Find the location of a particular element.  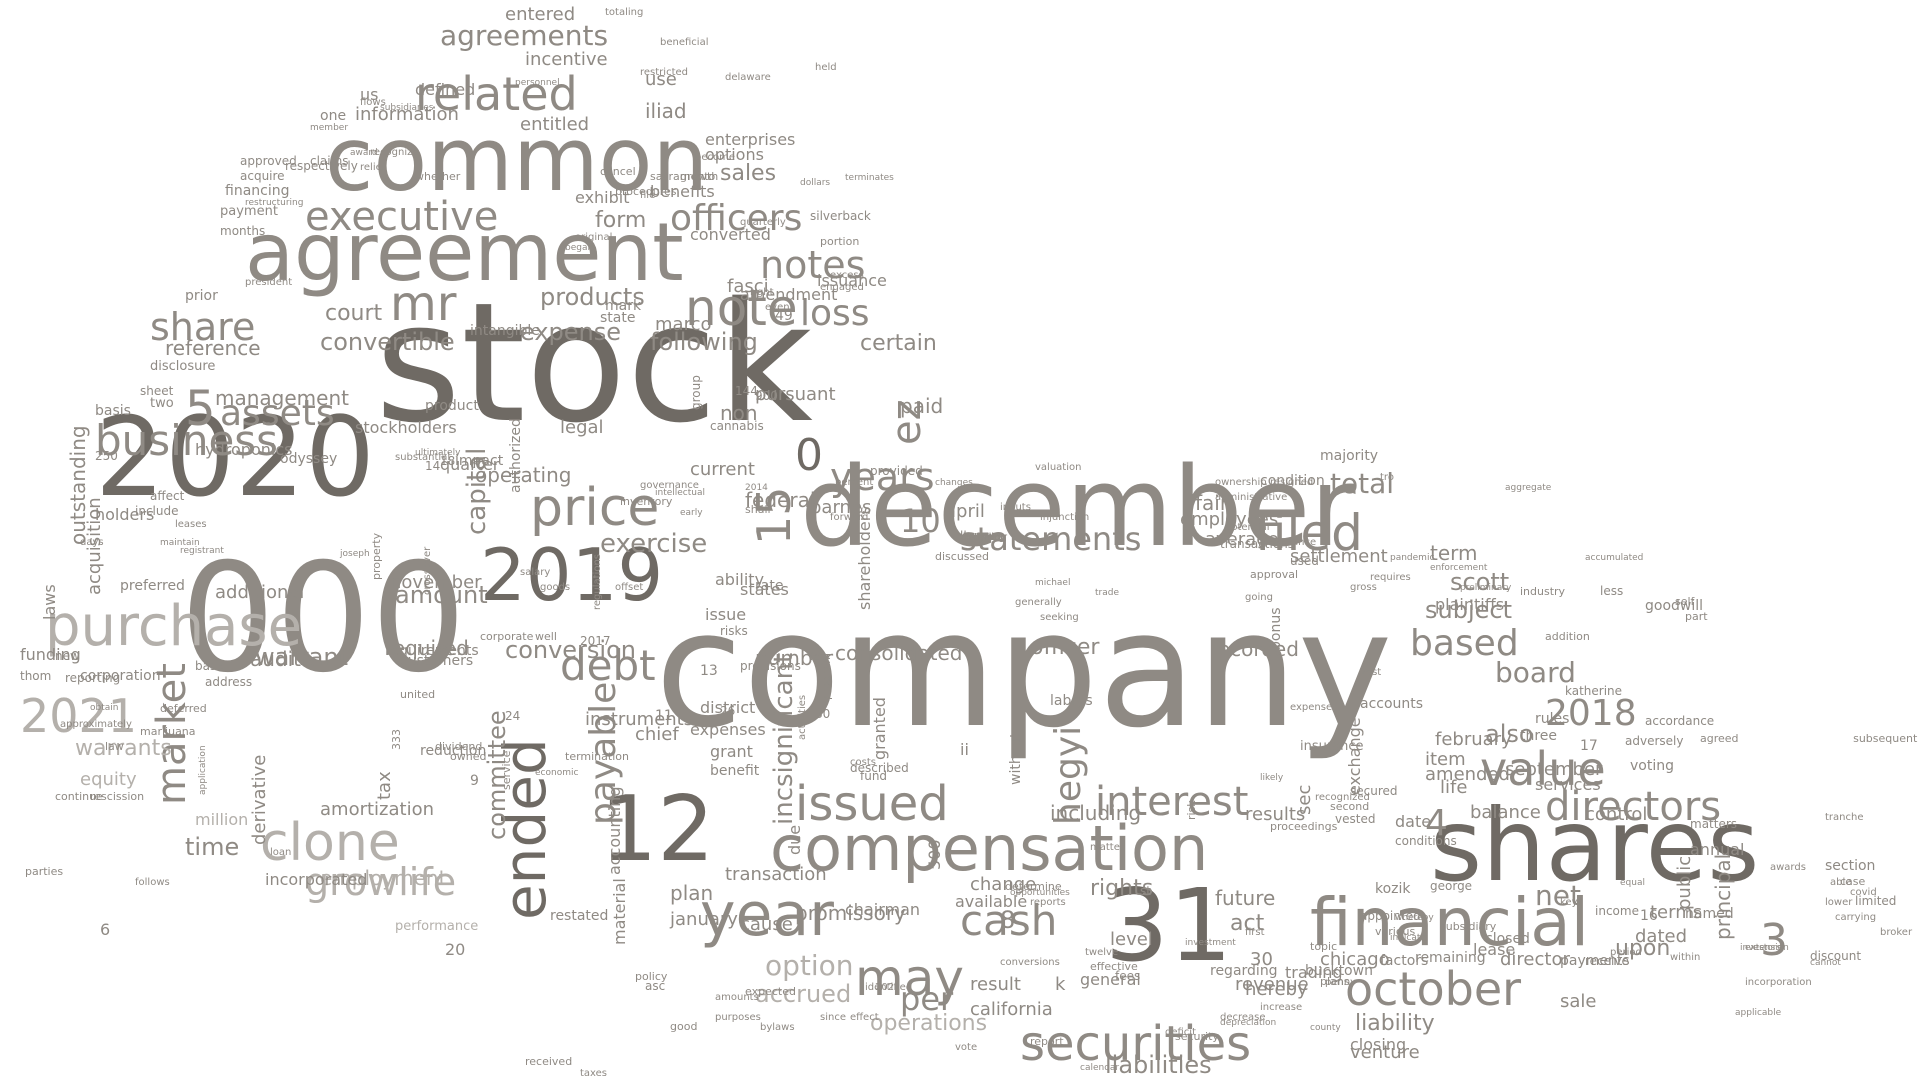

word: market is located at coordinates (172, 734).